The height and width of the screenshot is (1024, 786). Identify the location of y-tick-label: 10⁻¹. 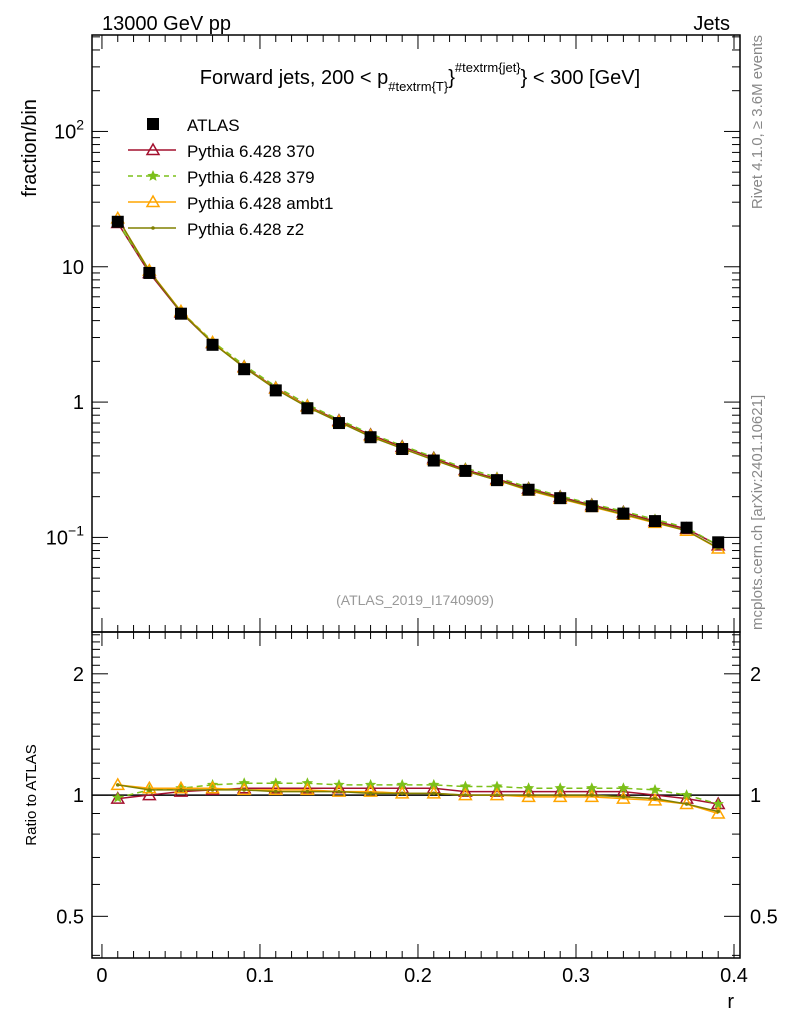
(65, 535).